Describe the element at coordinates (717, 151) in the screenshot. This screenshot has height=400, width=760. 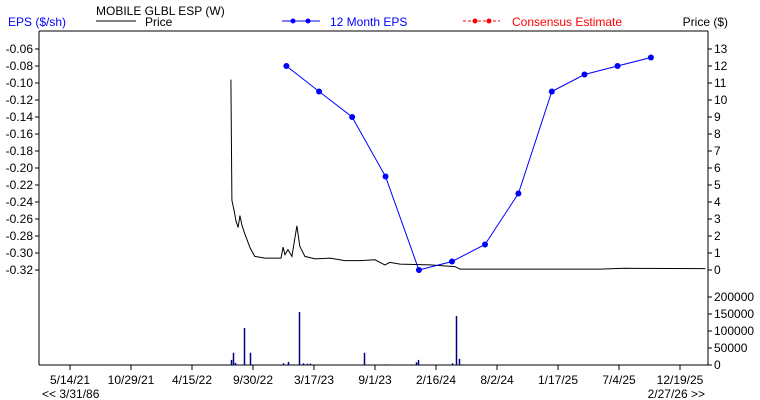
I see `price-tick-label: 7` at that location.